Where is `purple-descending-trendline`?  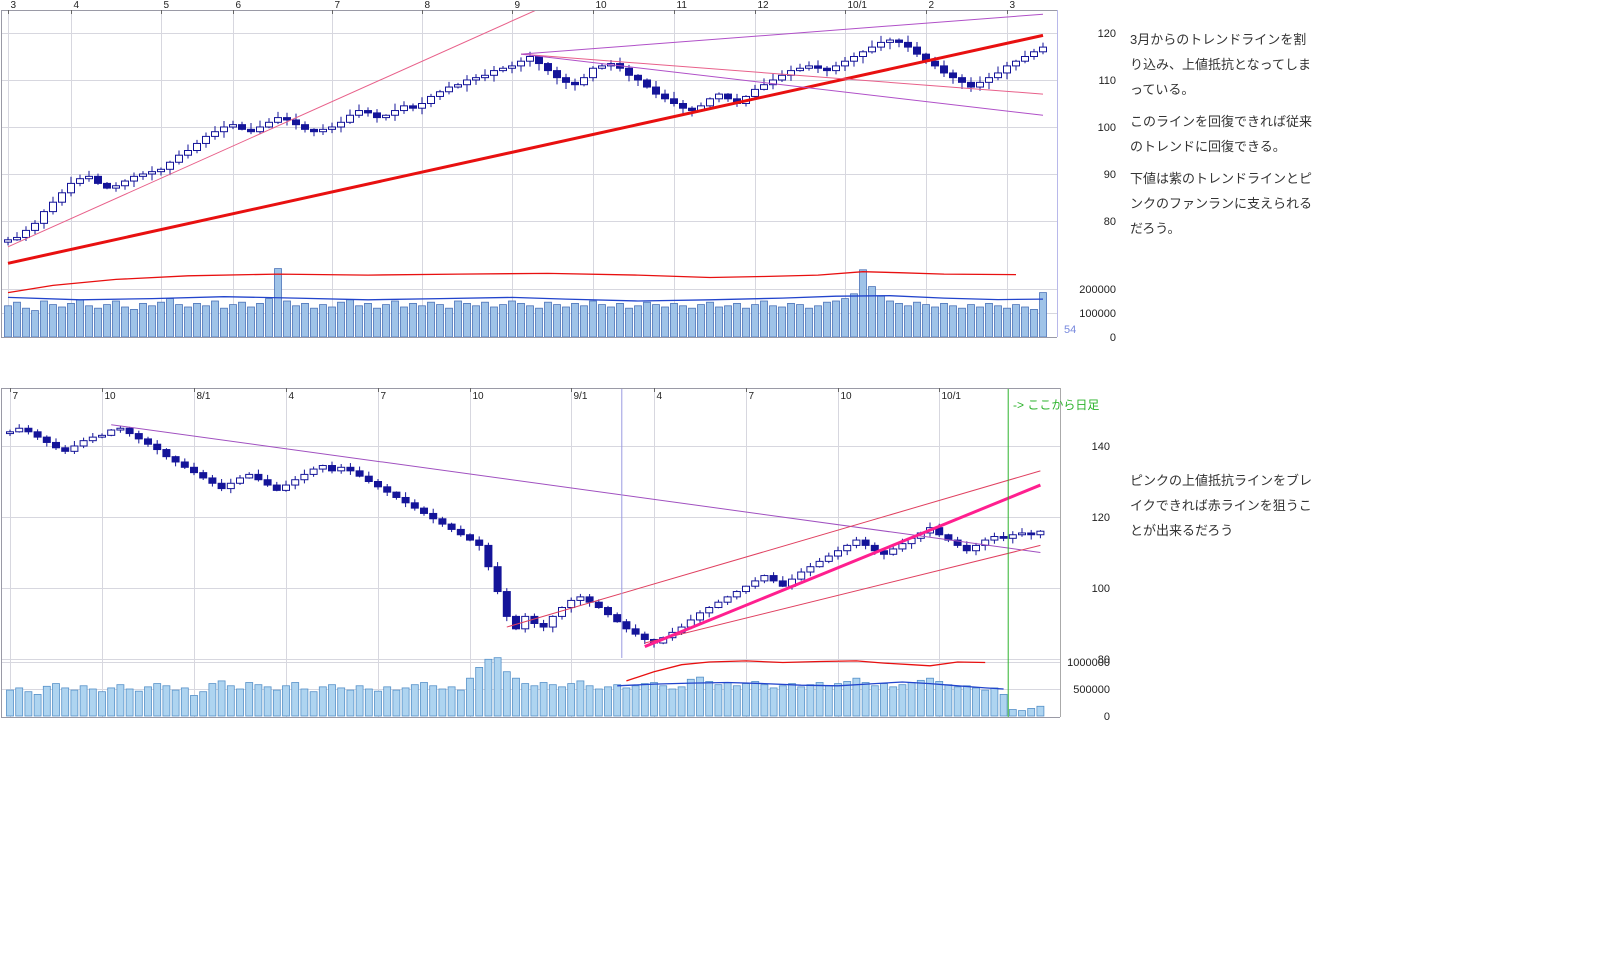
purple-descending-trendline is located at coordinates (576, 488).